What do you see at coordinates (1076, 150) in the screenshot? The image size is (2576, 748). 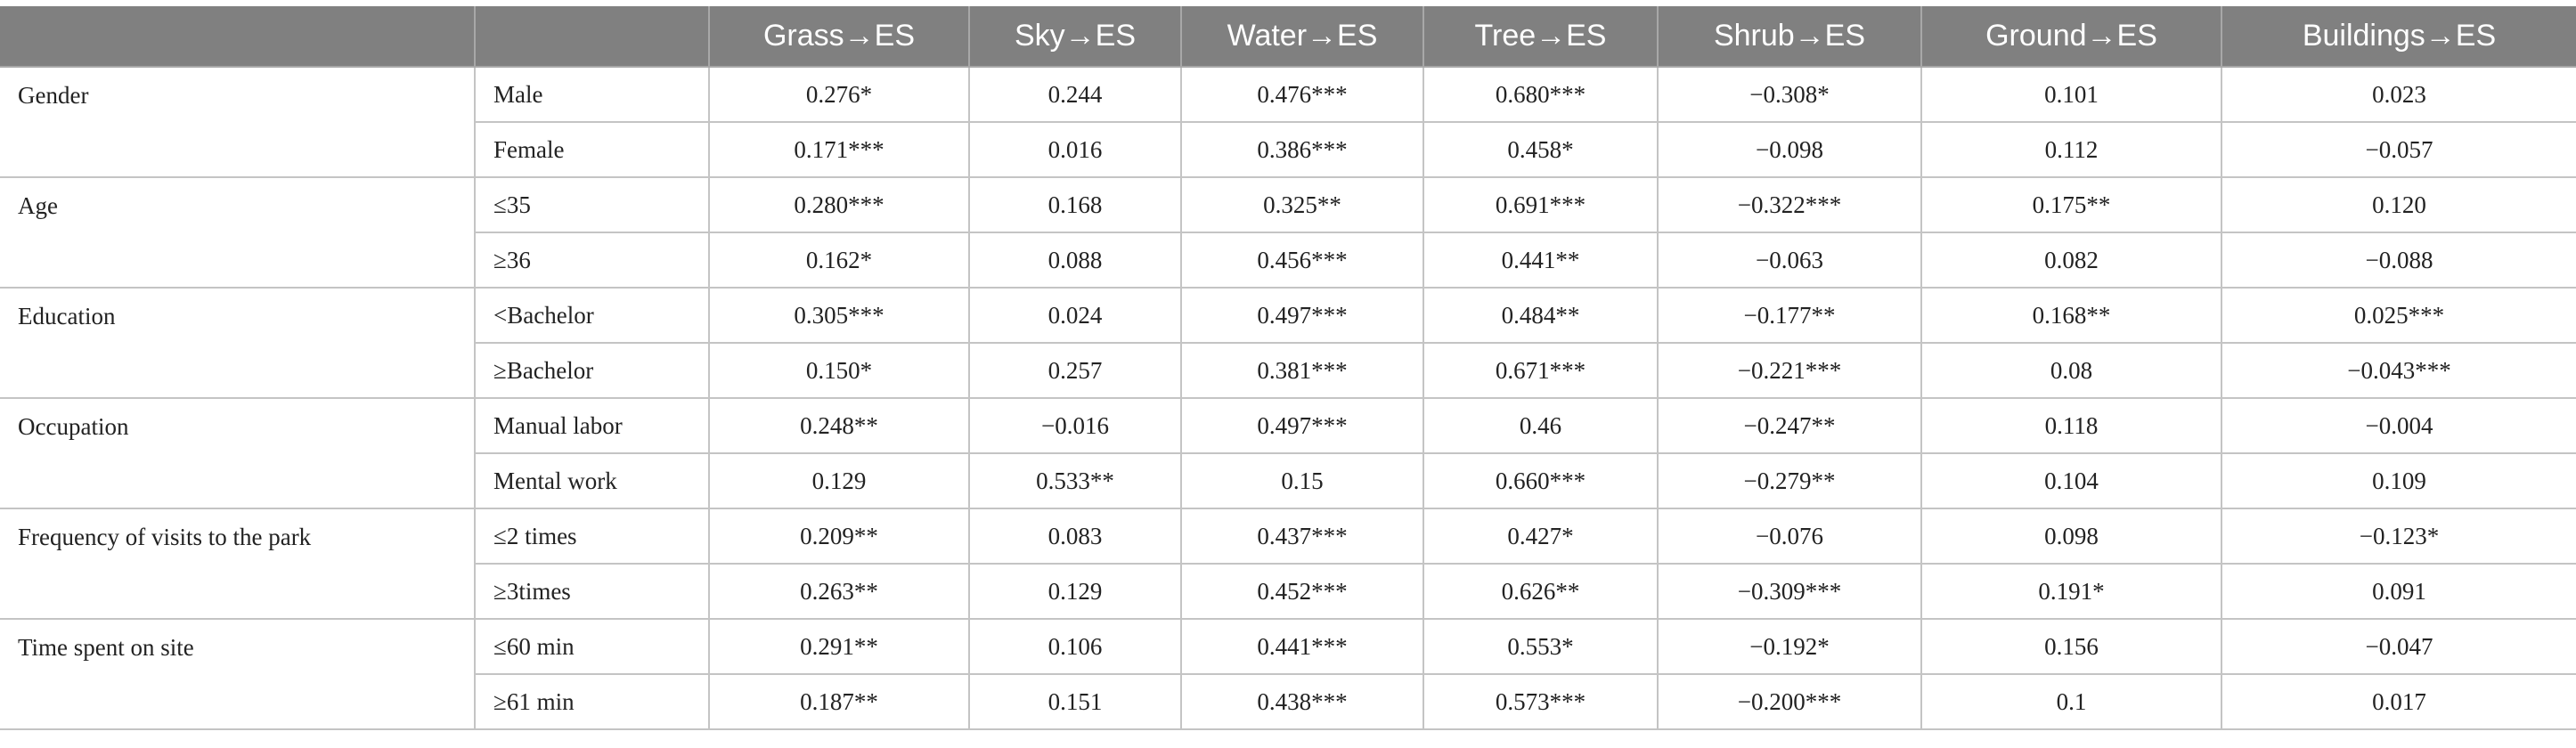 I see `value-cell: 0.016` at bounding box center [1076, 150].